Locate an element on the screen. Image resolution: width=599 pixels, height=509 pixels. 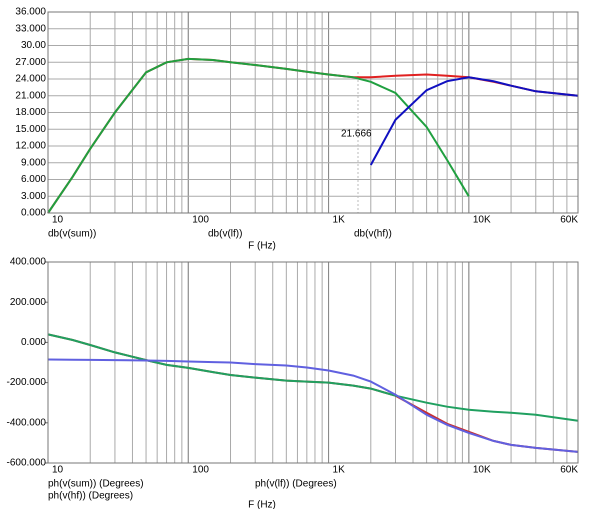
legend-label: db(v(sum)) is located at coordinates (72, 234).